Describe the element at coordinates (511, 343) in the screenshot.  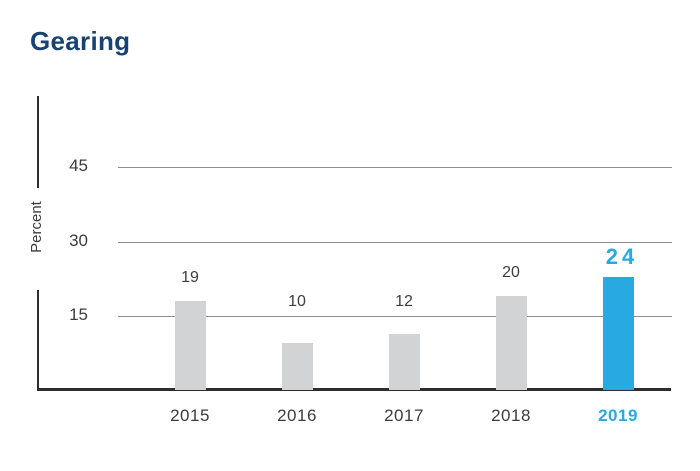
I see `bar-2018` at that location.